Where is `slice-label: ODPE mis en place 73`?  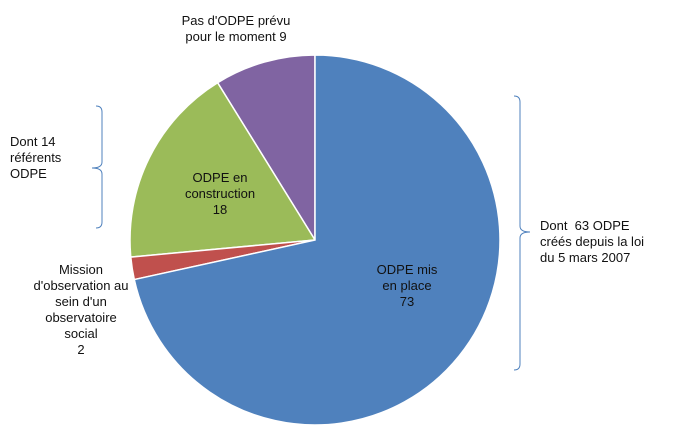 slice-label: ODPE mis en place 73 is located at coordinates (408, 285).